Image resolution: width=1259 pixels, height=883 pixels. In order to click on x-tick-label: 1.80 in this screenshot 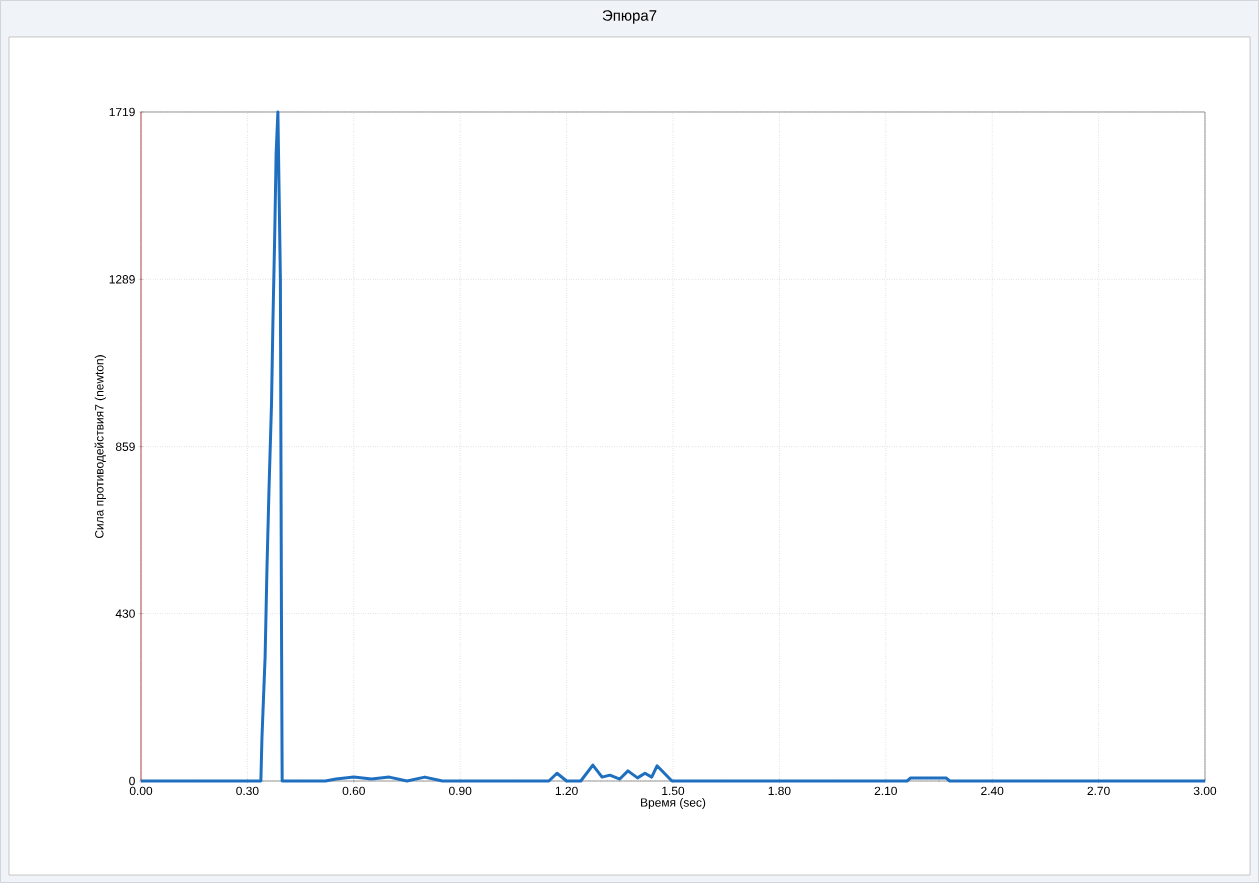, I will do `click(779, 791)`.